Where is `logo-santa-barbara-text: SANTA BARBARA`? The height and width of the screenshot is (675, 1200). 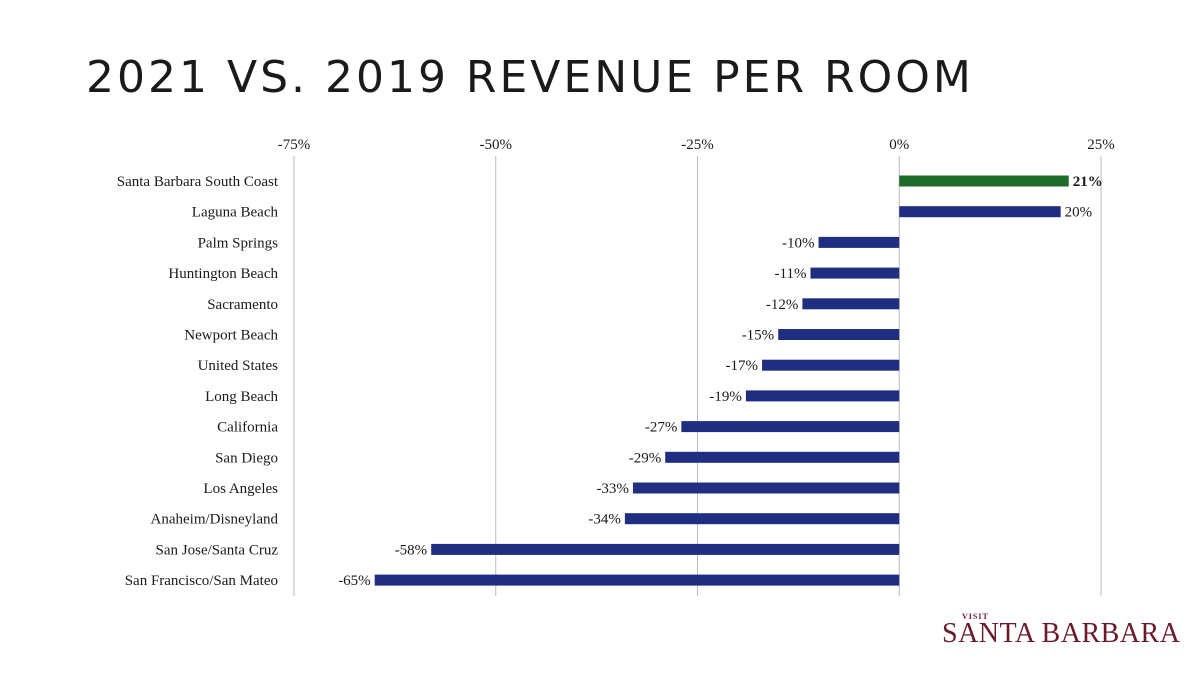
logo-santa-barbara-text: SANTA BARBARA is located at coordinates (1061, 633).